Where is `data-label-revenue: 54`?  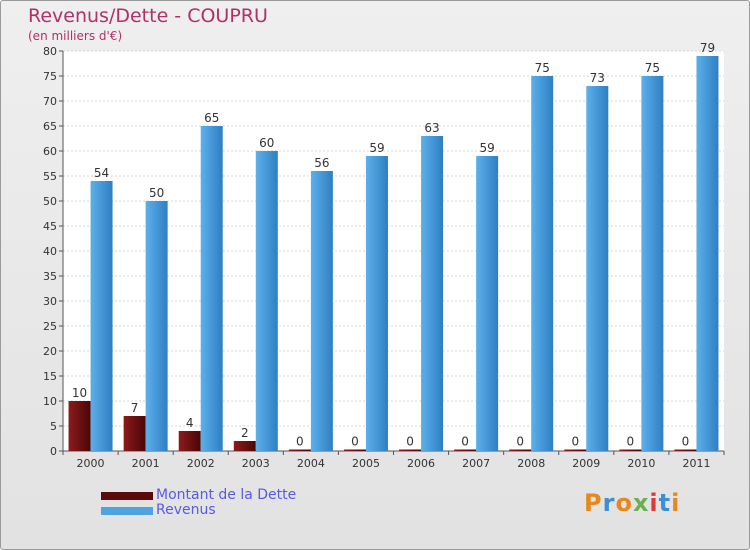 data-label-revenue: 54 is located at coordinates (101, 173).